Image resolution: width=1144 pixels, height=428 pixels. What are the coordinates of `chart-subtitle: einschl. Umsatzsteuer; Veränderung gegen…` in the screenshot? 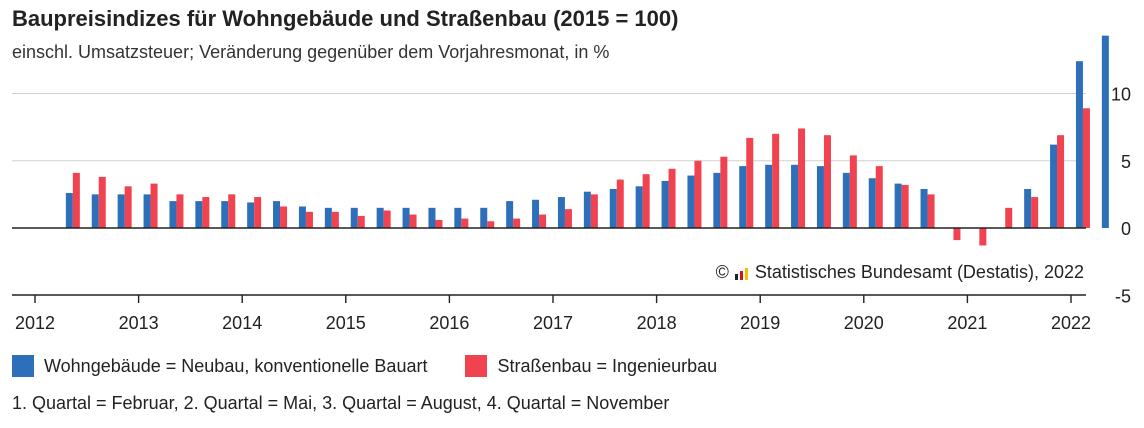 It's located at (311, 52).